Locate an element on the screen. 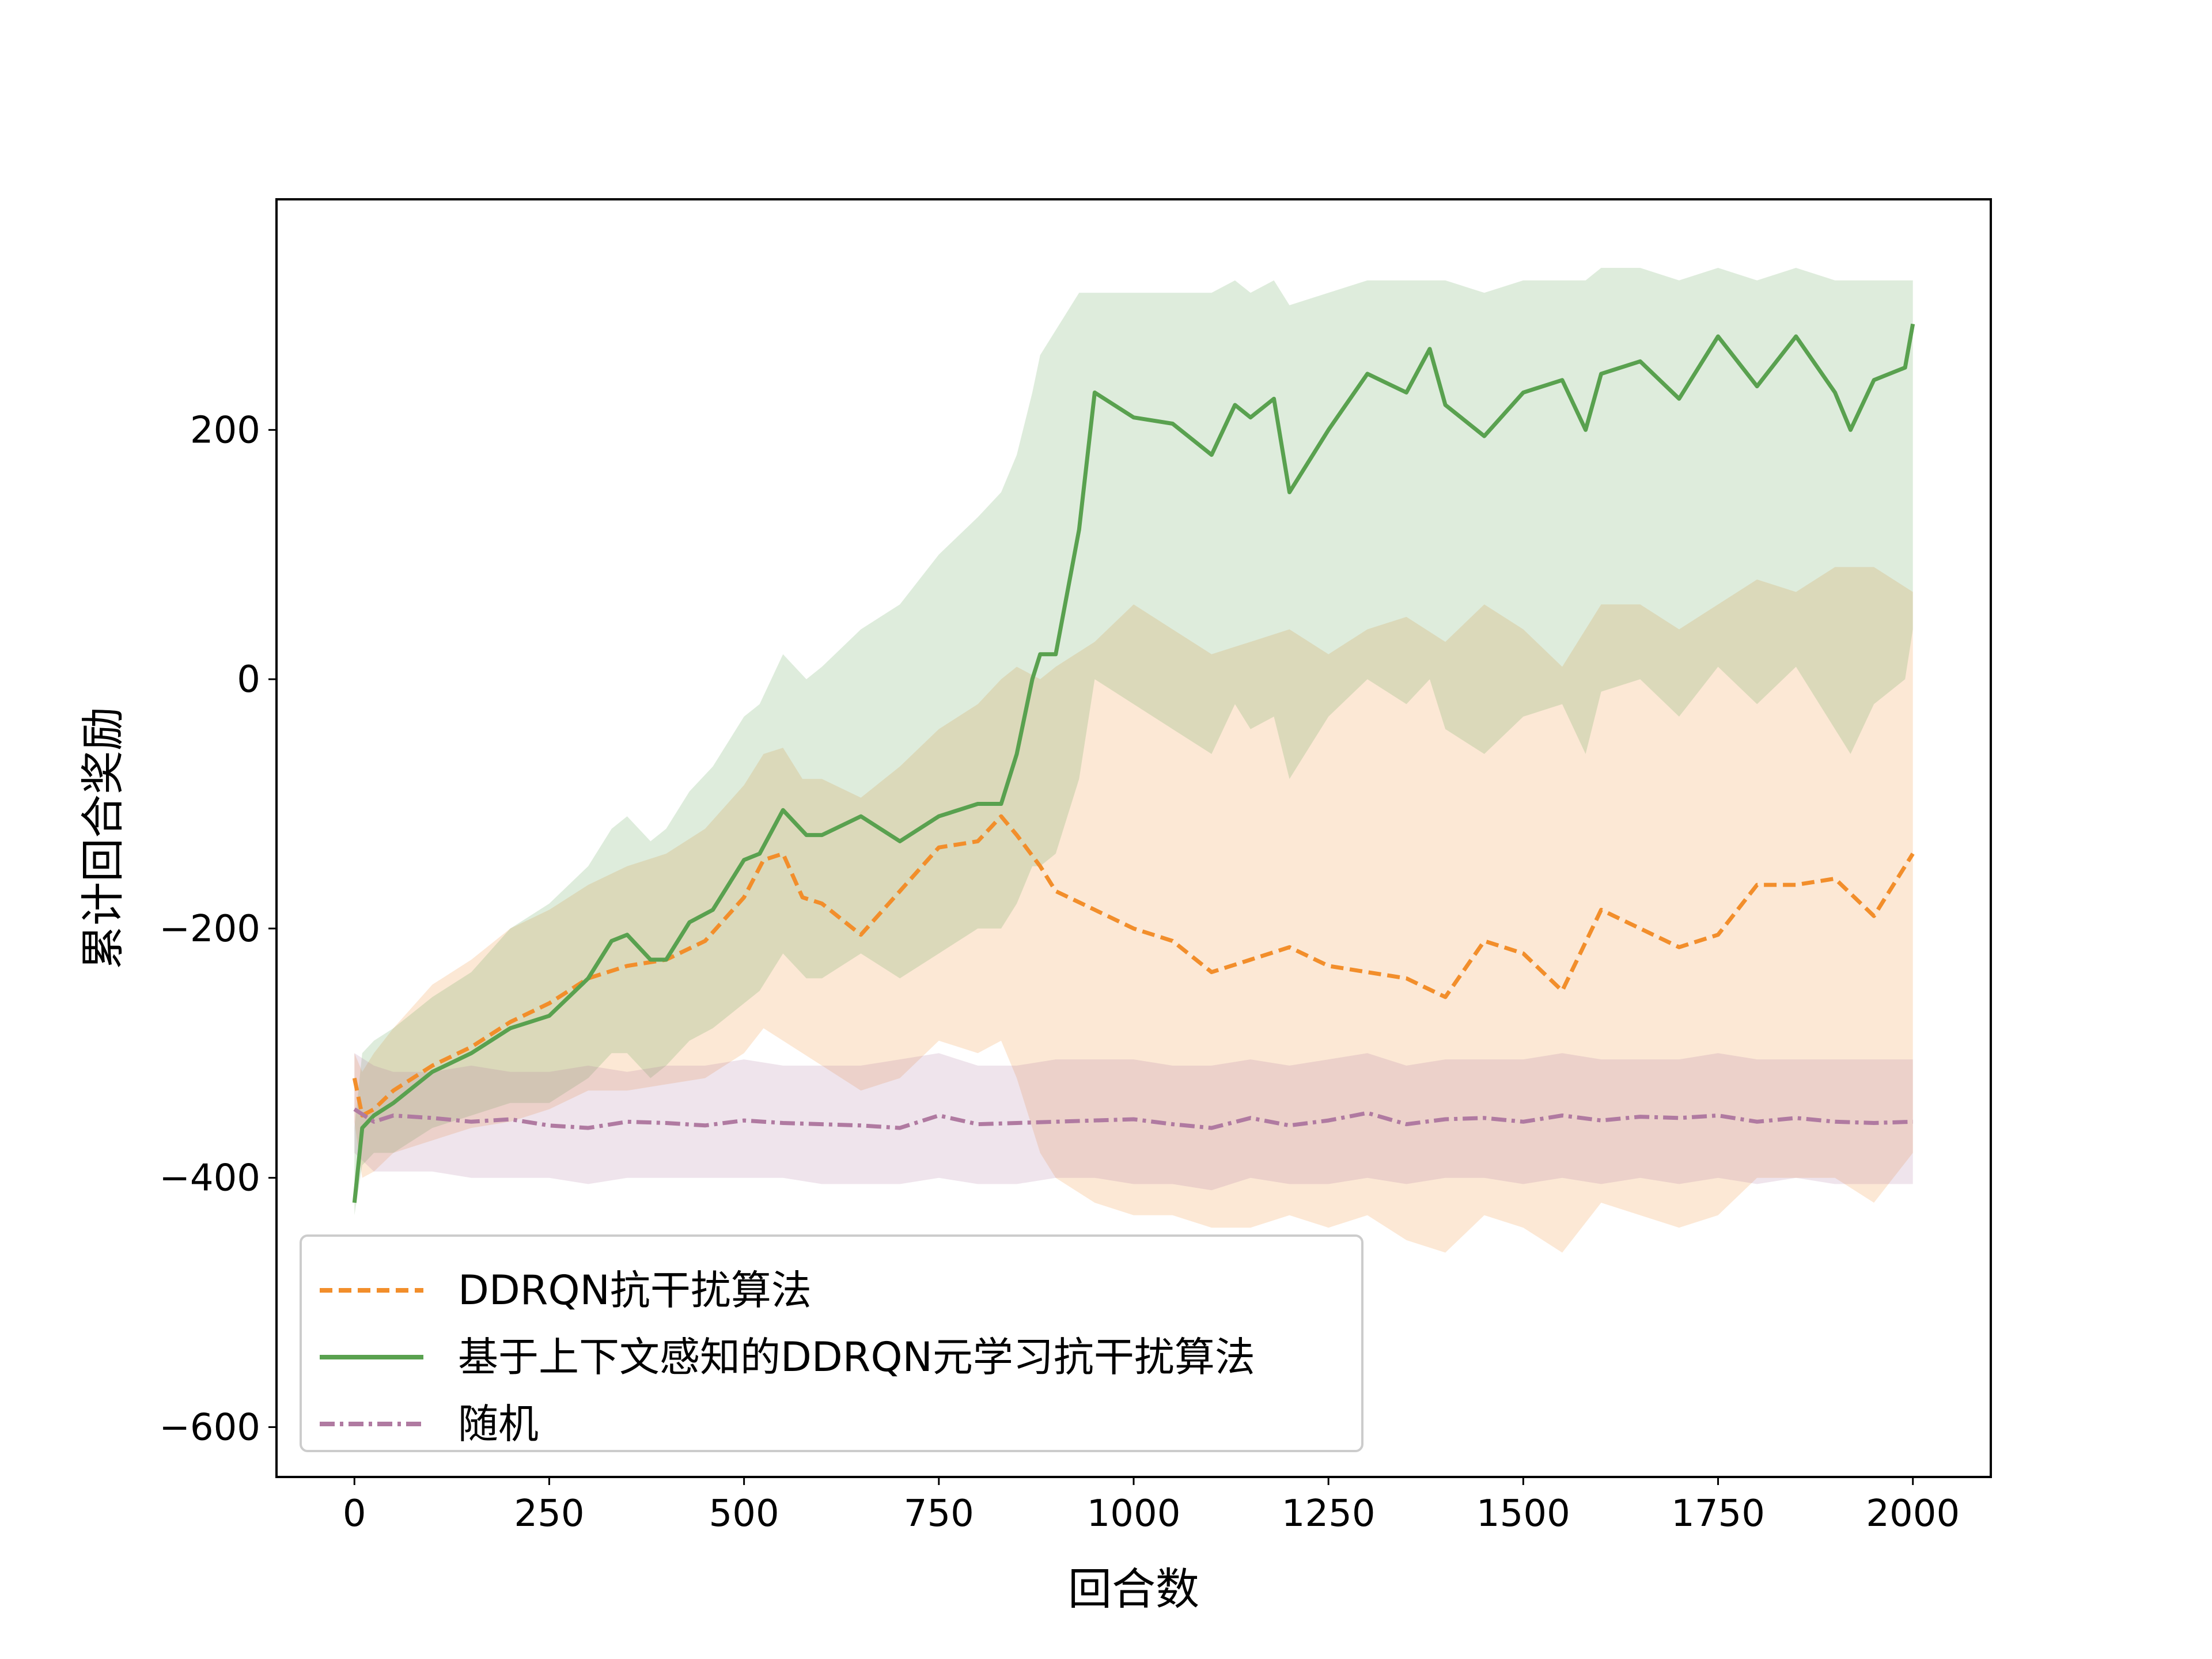 The image size is (2212, 1659). series-1-line is located at coordinates (1133, 966).